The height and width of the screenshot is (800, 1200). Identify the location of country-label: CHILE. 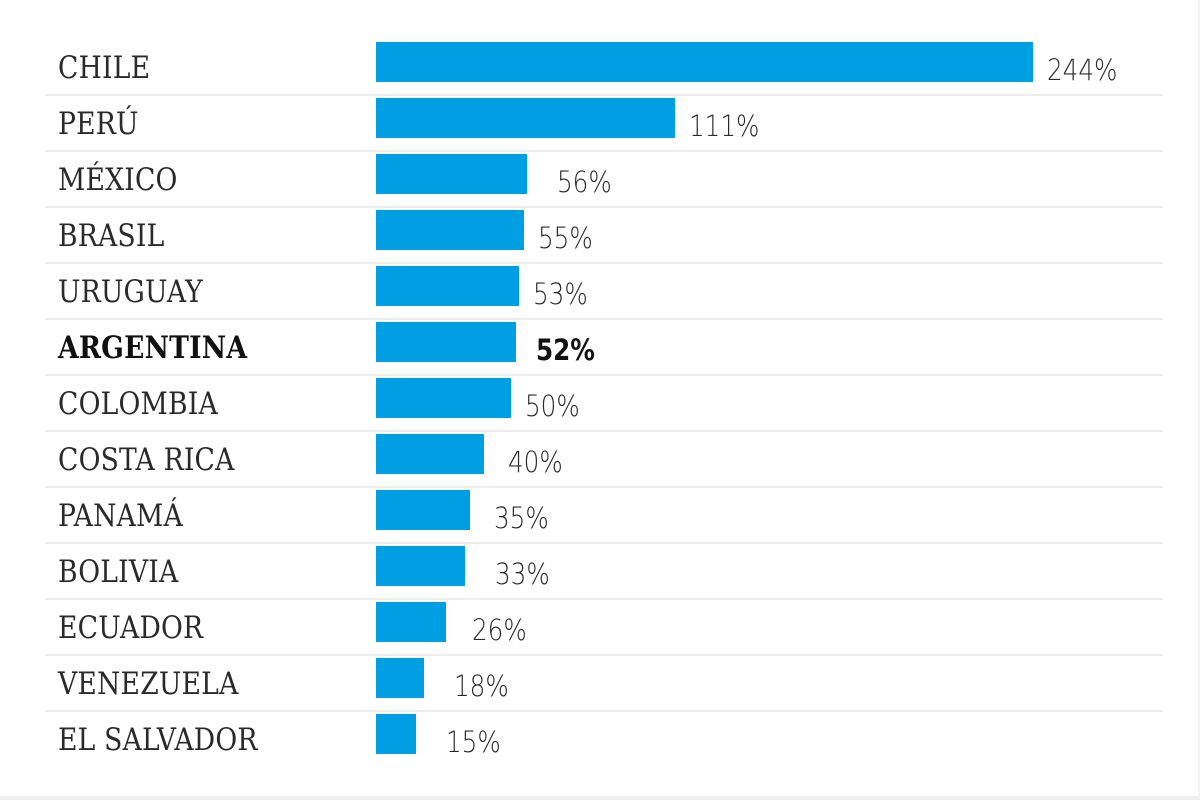
(104, 68).